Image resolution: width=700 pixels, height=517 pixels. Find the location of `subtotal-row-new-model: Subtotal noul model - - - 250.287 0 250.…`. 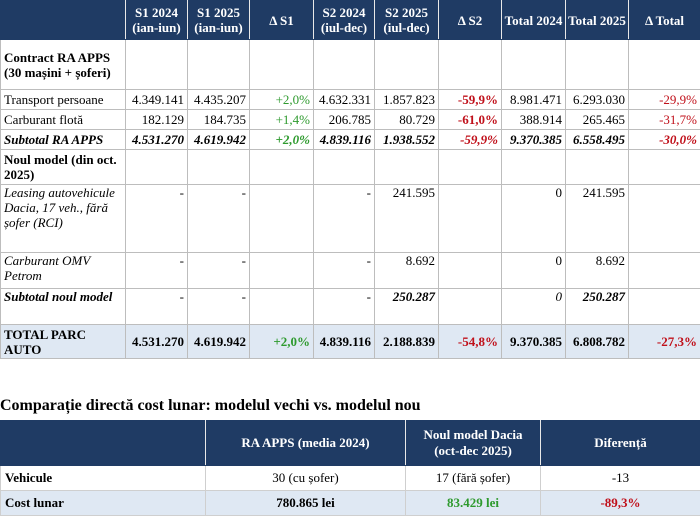

subtotal-row-new-model: Subtotal noul model - - - 250.287 0 250.… is located at coordinates (350, 306).